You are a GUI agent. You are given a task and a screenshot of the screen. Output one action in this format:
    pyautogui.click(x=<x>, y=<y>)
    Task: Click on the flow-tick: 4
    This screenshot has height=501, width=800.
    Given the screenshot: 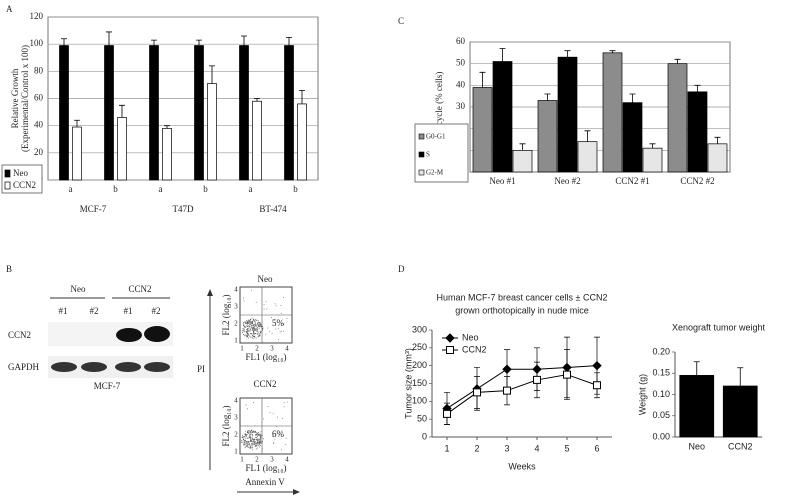 What is the action you would take?
    pyautogui.click(x=287, y=349)
    